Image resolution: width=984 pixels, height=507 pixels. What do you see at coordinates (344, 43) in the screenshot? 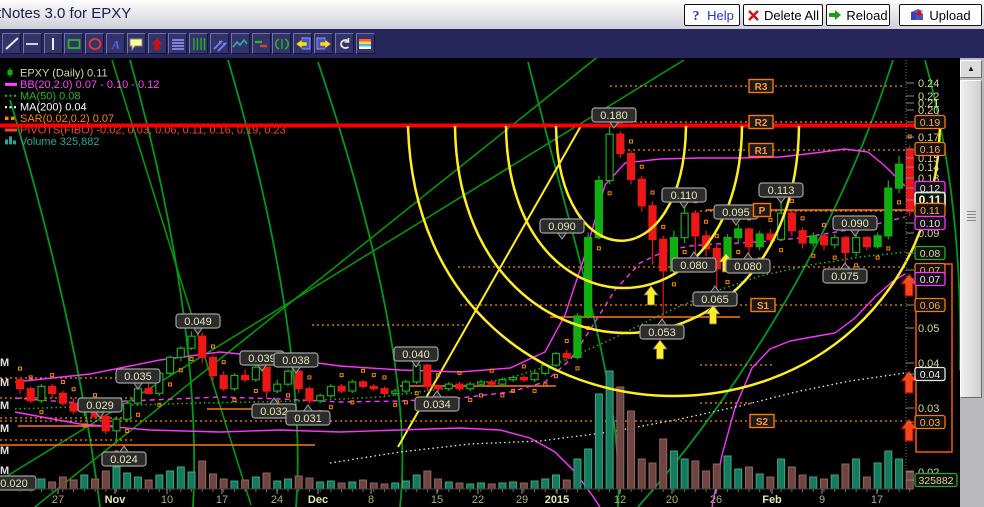
I see `undo-button` at bounding box center [344, 43].